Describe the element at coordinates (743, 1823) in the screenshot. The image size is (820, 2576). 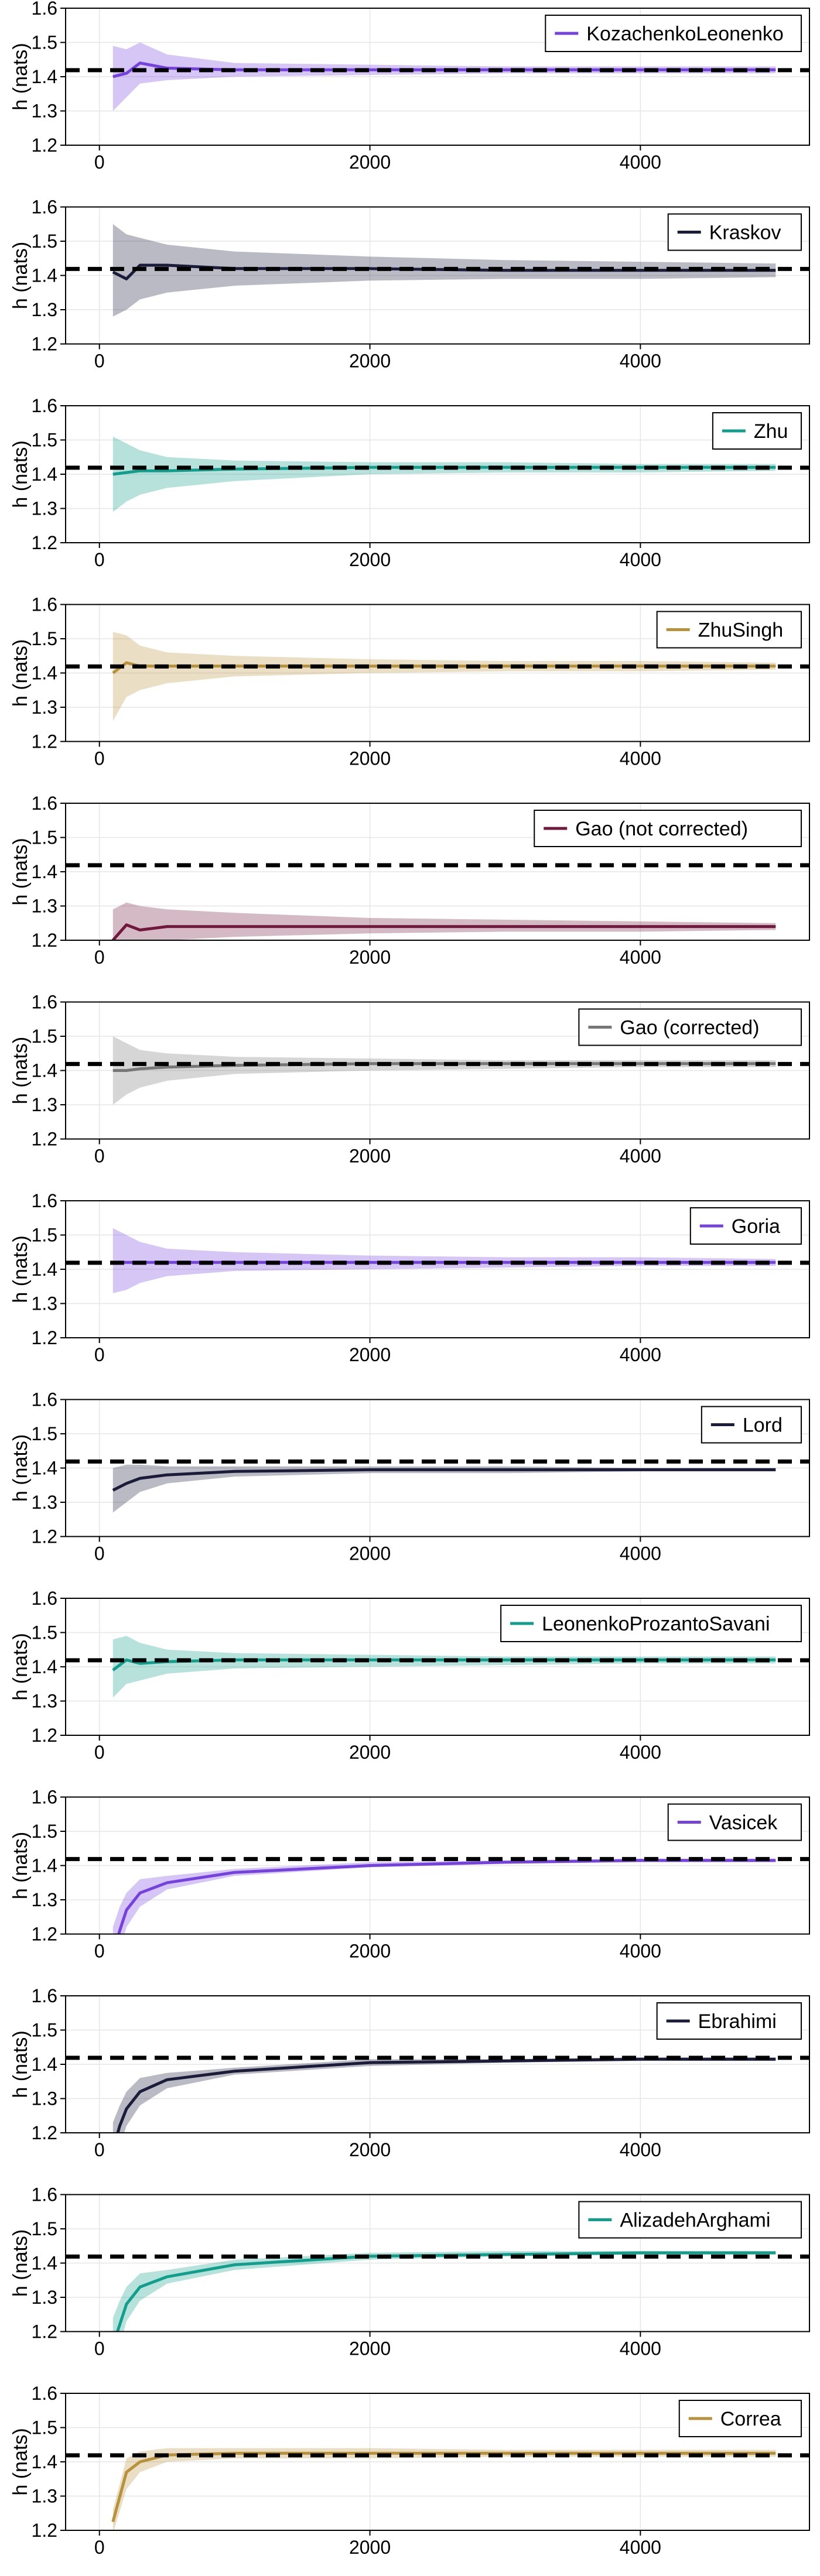
I see `legend-label: Vasicek` at that location.